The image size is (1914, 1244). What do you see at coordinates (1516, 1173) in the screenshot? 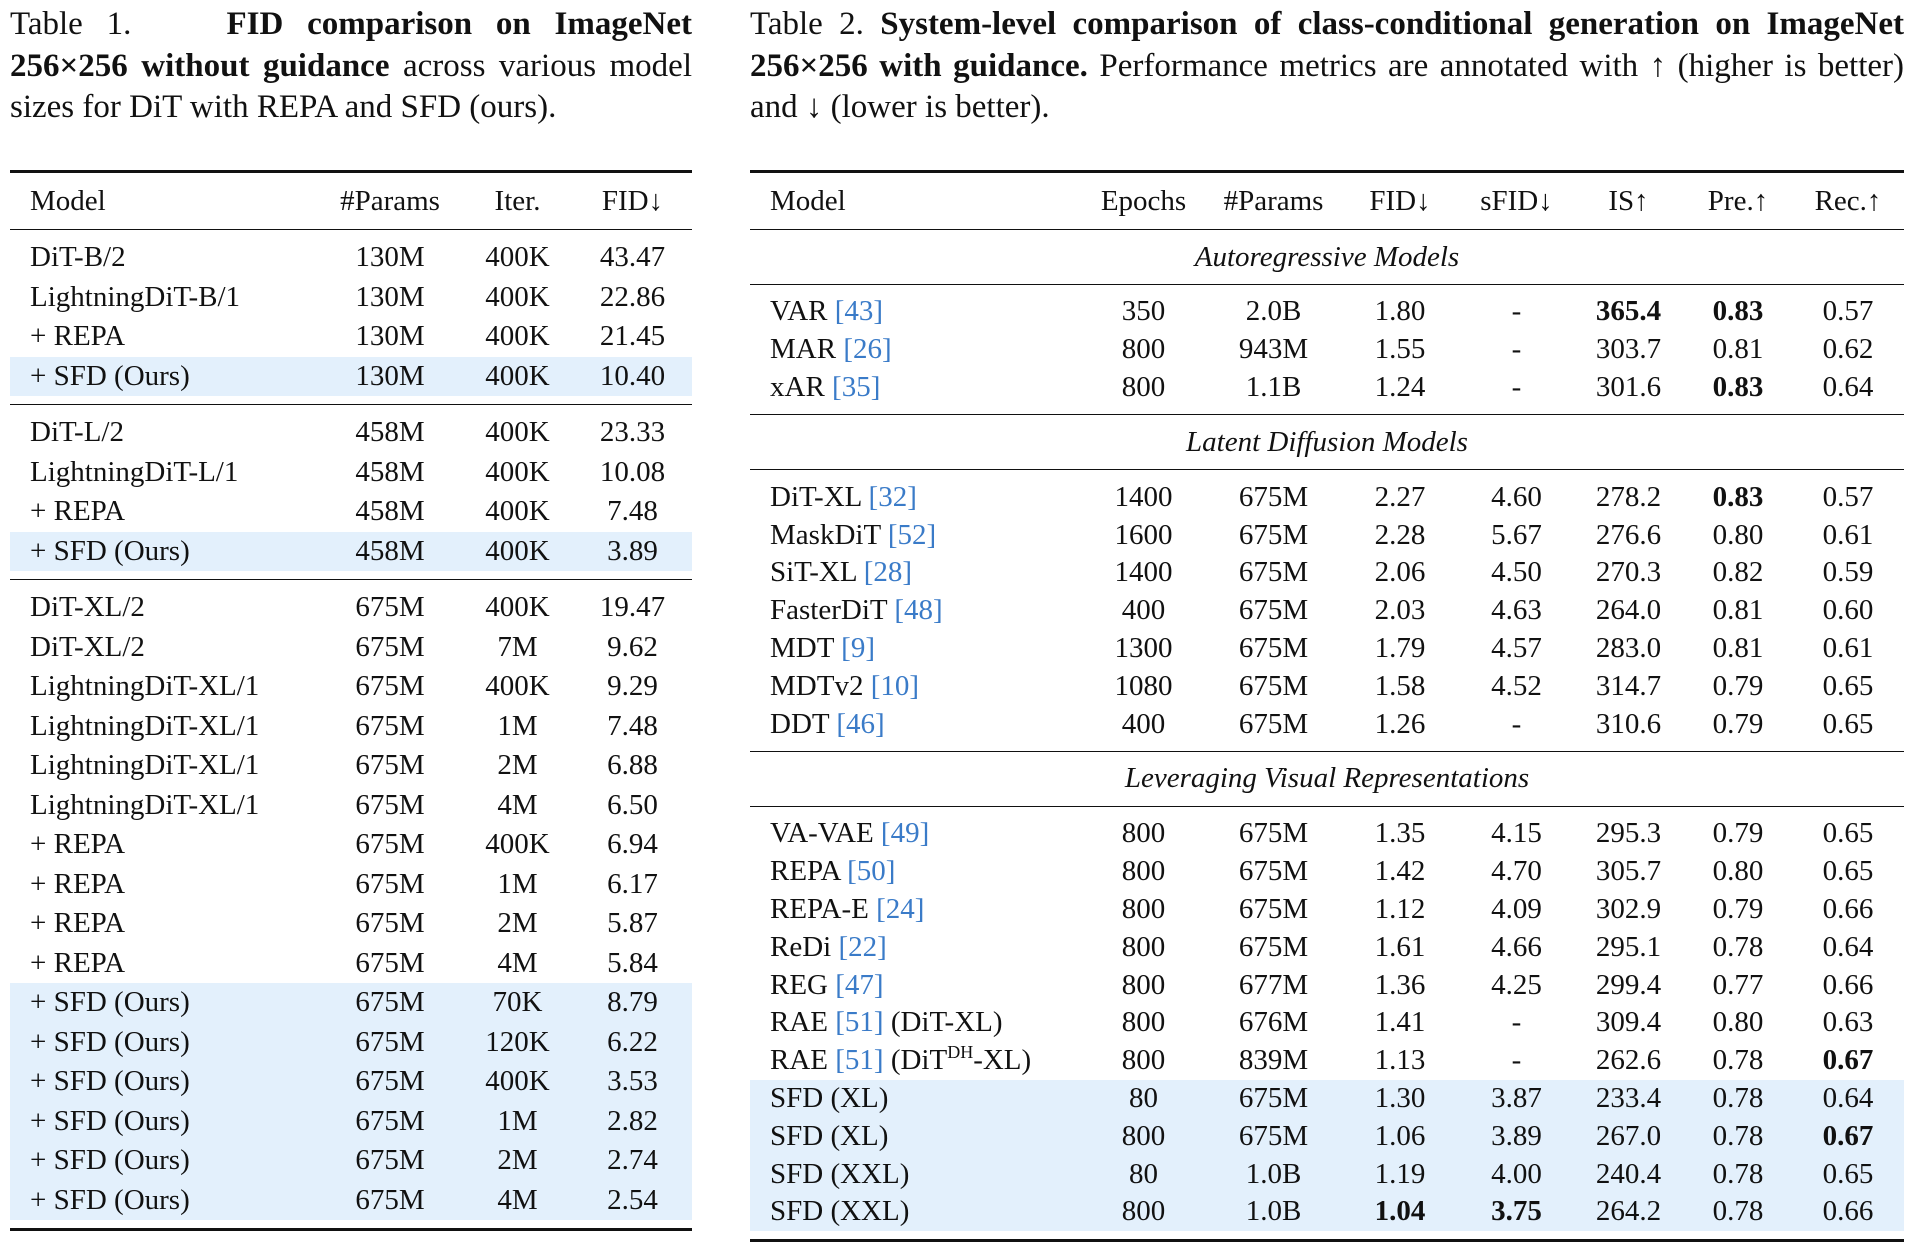
I see `value-cell: 4.00` at bounding box center [1516, 1173].